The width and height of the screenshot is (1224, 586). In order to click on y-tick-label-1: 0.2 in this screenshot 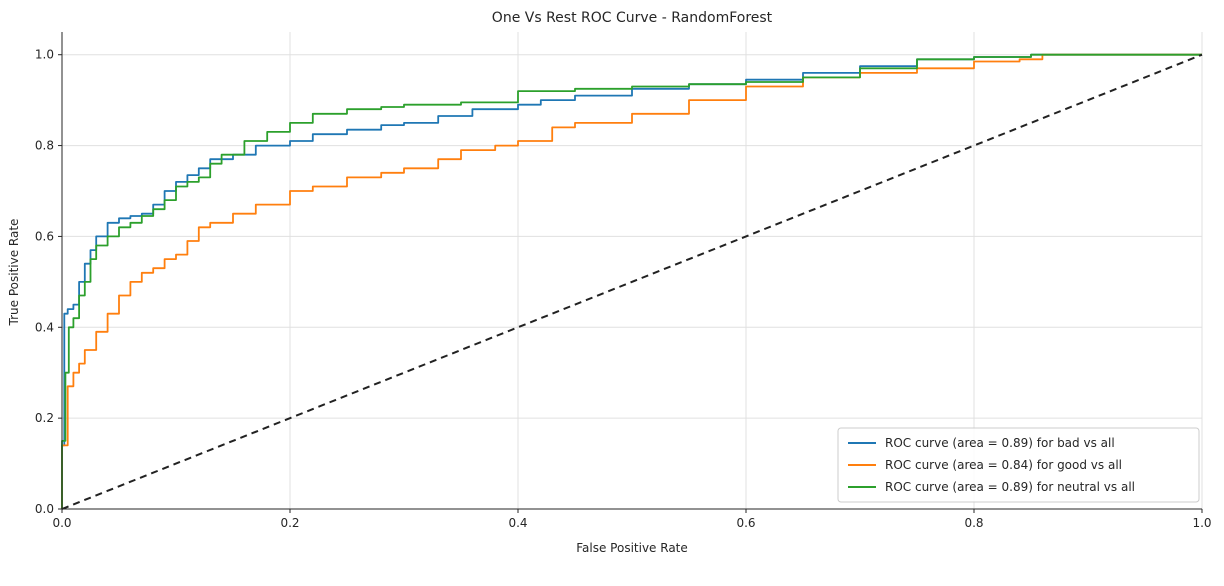, I will do `click(44, 418)`.